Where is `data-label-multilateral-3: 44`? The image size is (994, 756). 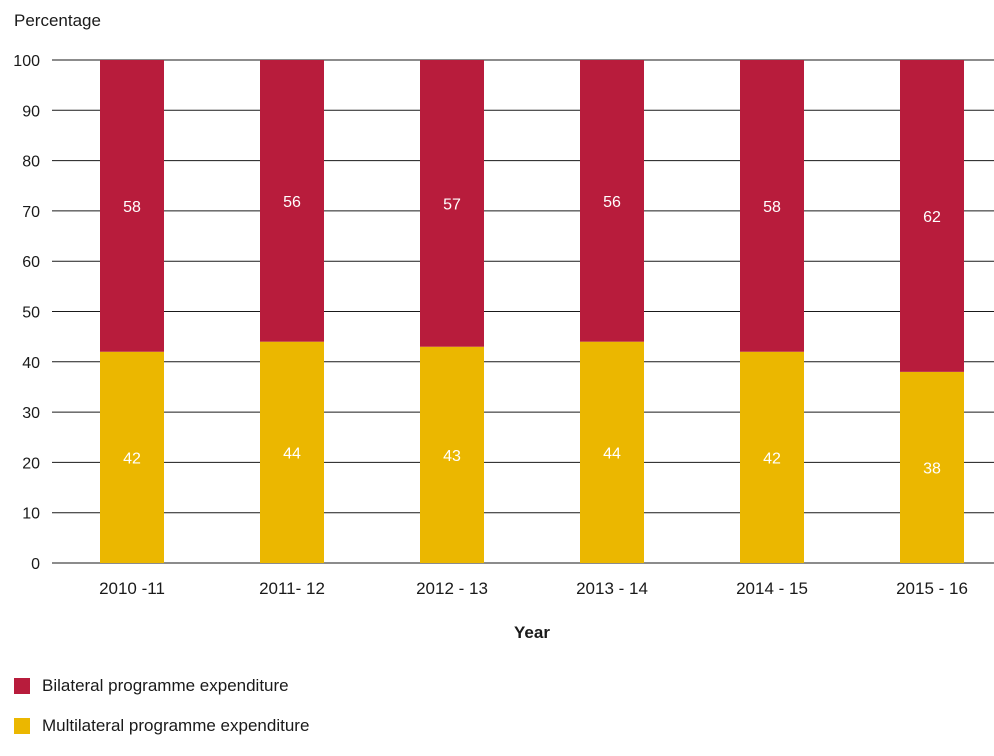 data-label-multilateral-3: 44 is located at coordinates (612, 453).